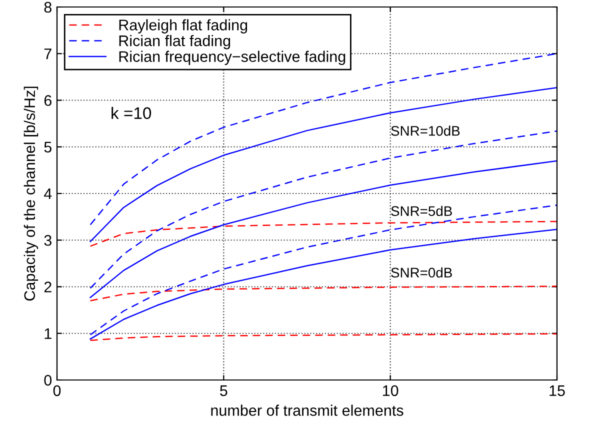 The width and height of the screenshot is (596, 426). What do you see at coordinates (232, 58) in the screenshot?
I see `legend-label: Rician frequency−selective fading` at bounding box center [232, 58].